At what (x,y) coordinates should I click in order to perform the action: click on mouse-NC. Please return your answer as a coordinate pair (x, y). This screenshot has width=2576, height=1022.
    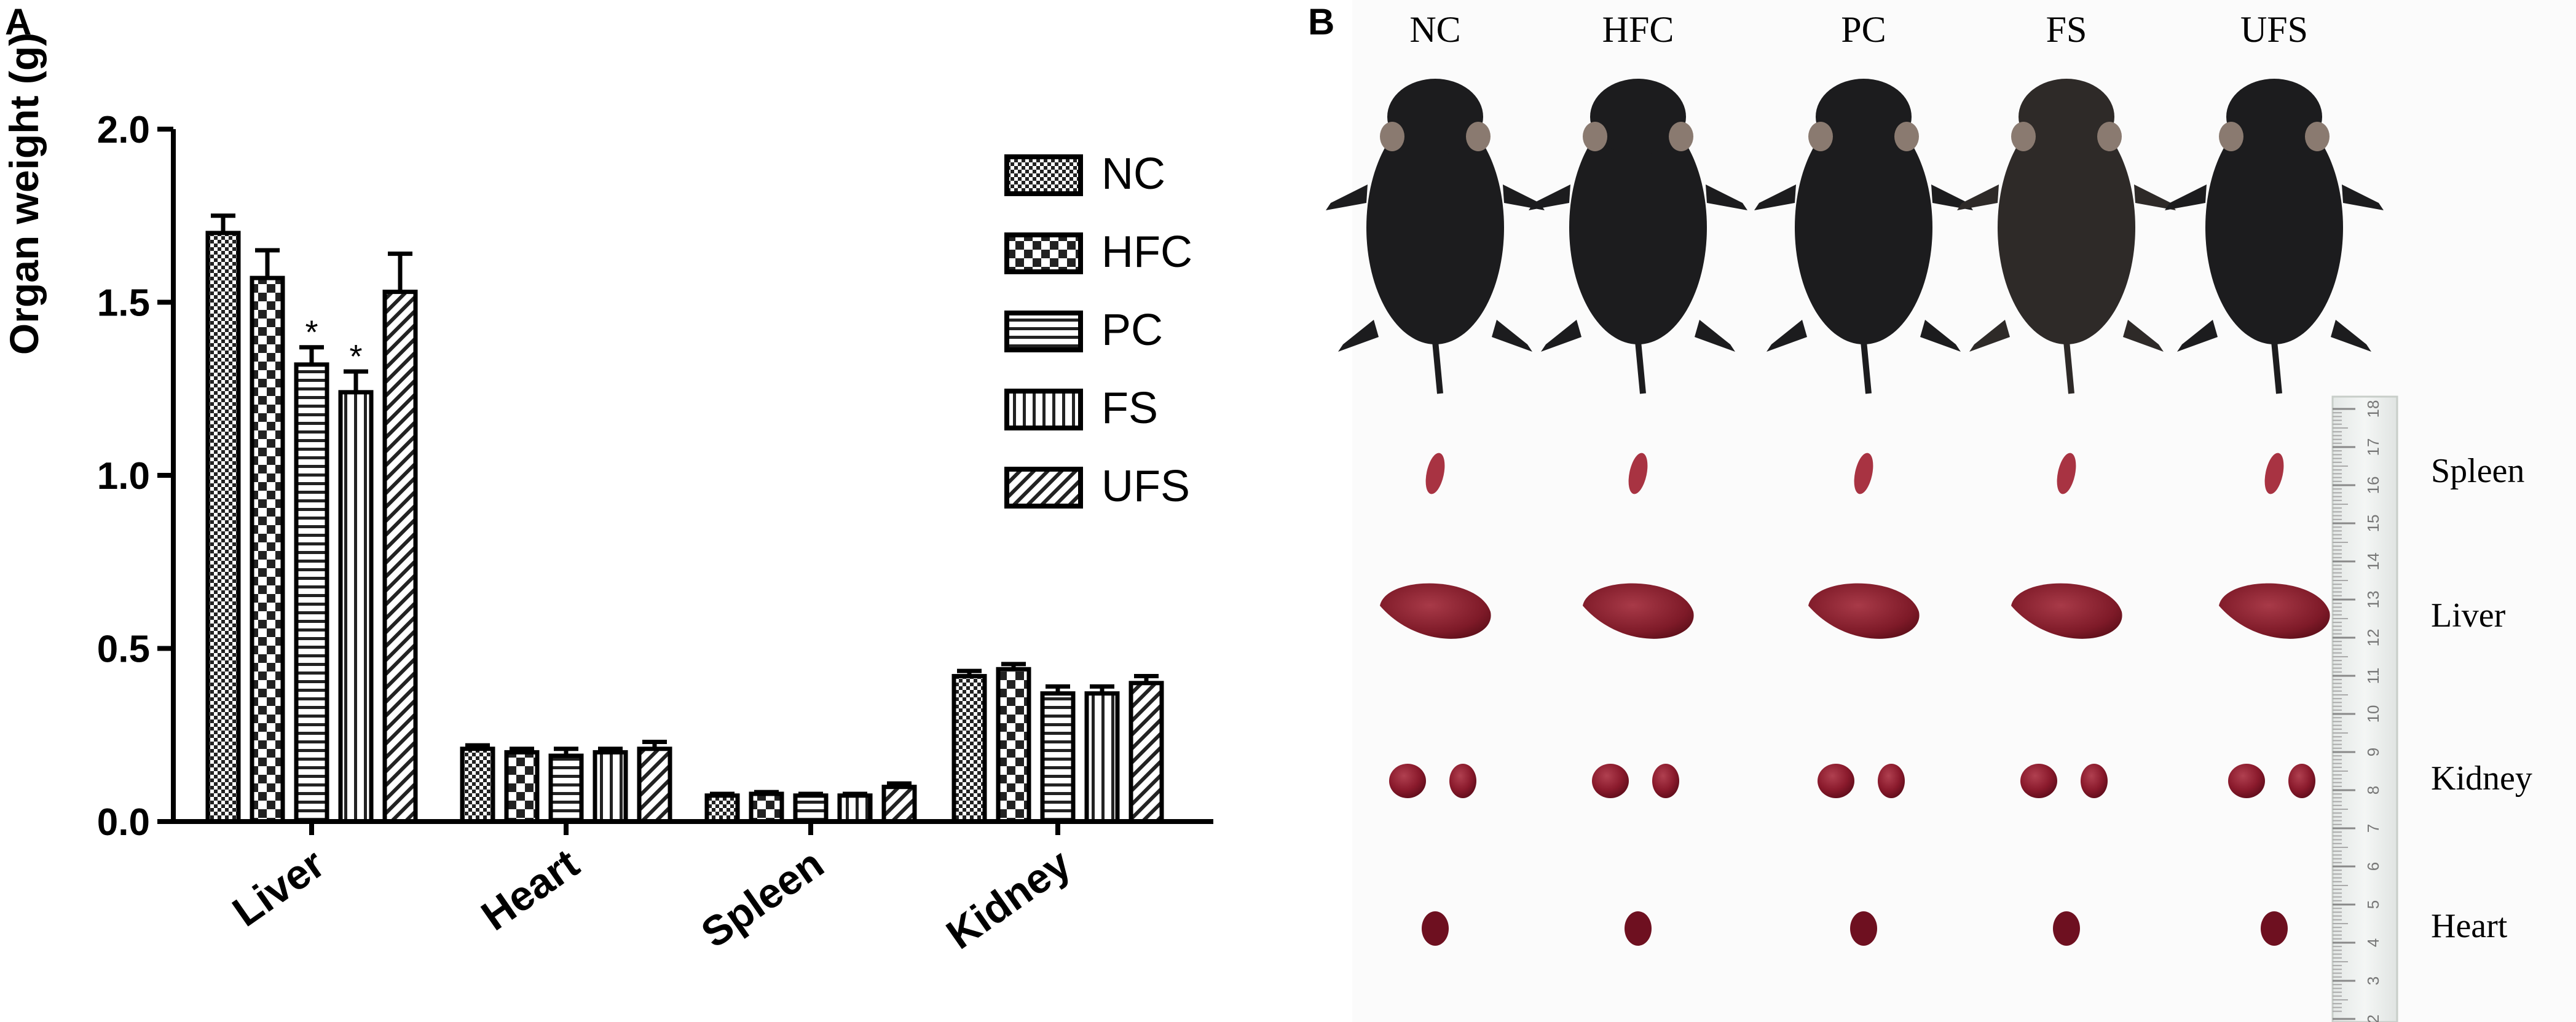
    Looking at the image, I should click on (1436, 237).